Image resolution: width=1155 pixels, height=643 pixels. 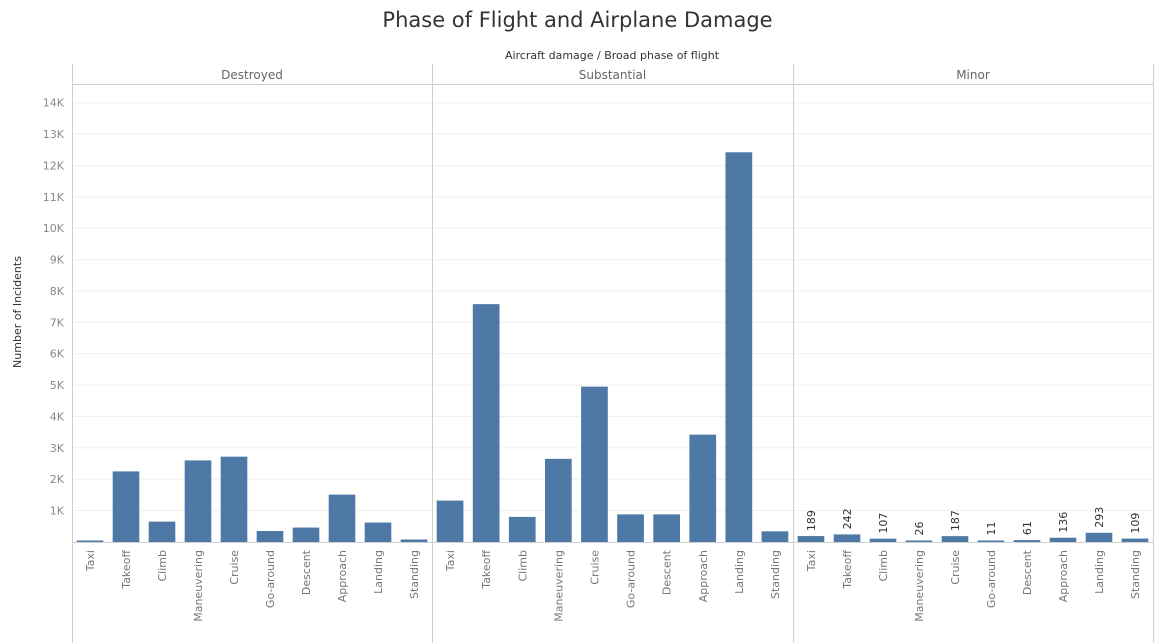 What do you see at coordinates (577, 20) in the screenshot?
I see `chart-title: Phase of Flight and Airplane Damage` at bounding box center [577, 20].